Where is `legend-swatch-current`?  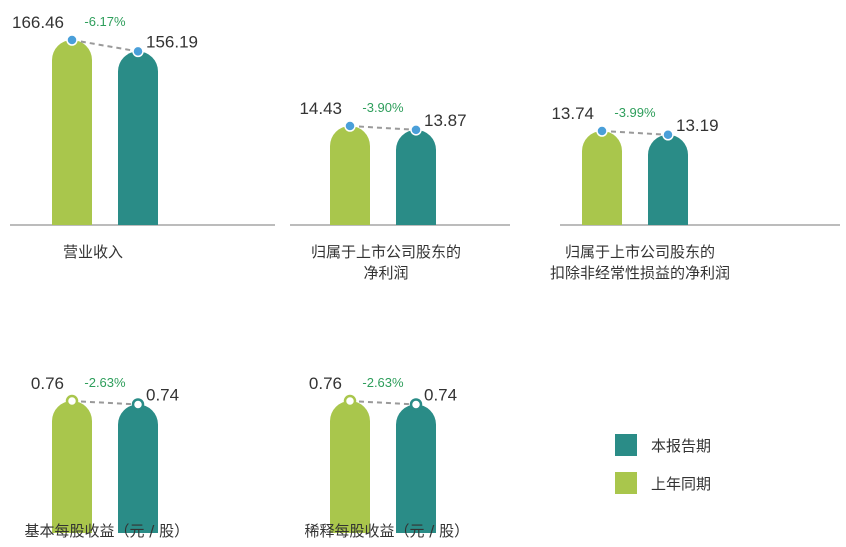
legend-swatch-current is located at coordinates (626, 445).